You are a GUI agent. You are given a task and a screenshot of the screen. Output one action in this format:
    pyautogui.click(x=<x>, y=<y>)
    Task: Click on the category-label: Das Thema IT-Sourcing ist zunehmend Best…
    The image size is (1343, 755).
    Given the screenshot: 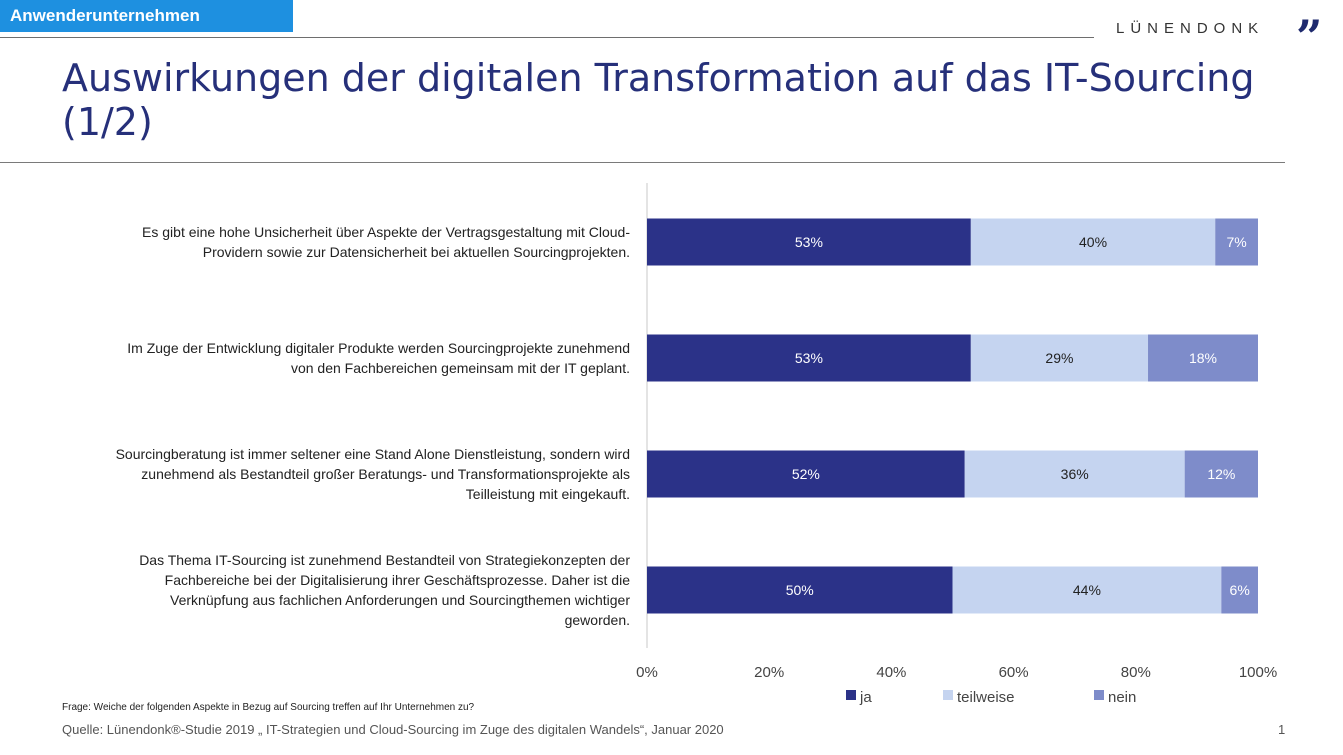 What is the action you would take?
    pyautogui.click(x=384, y=560)
    